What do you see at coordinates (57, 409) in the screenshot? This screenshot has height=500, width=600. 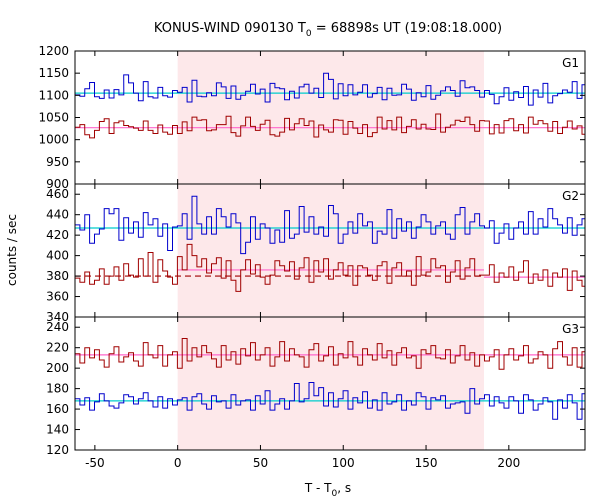 I see `y-tick-label: 160` at bounding box center [57, 409].